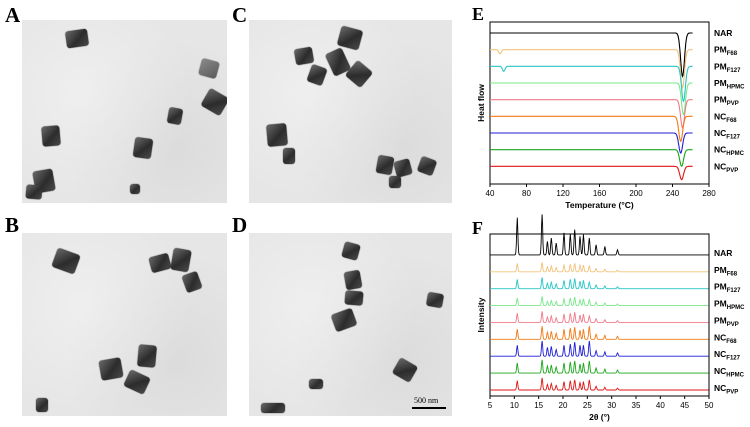  I want to click on tem-image-a, so click(124, 111).